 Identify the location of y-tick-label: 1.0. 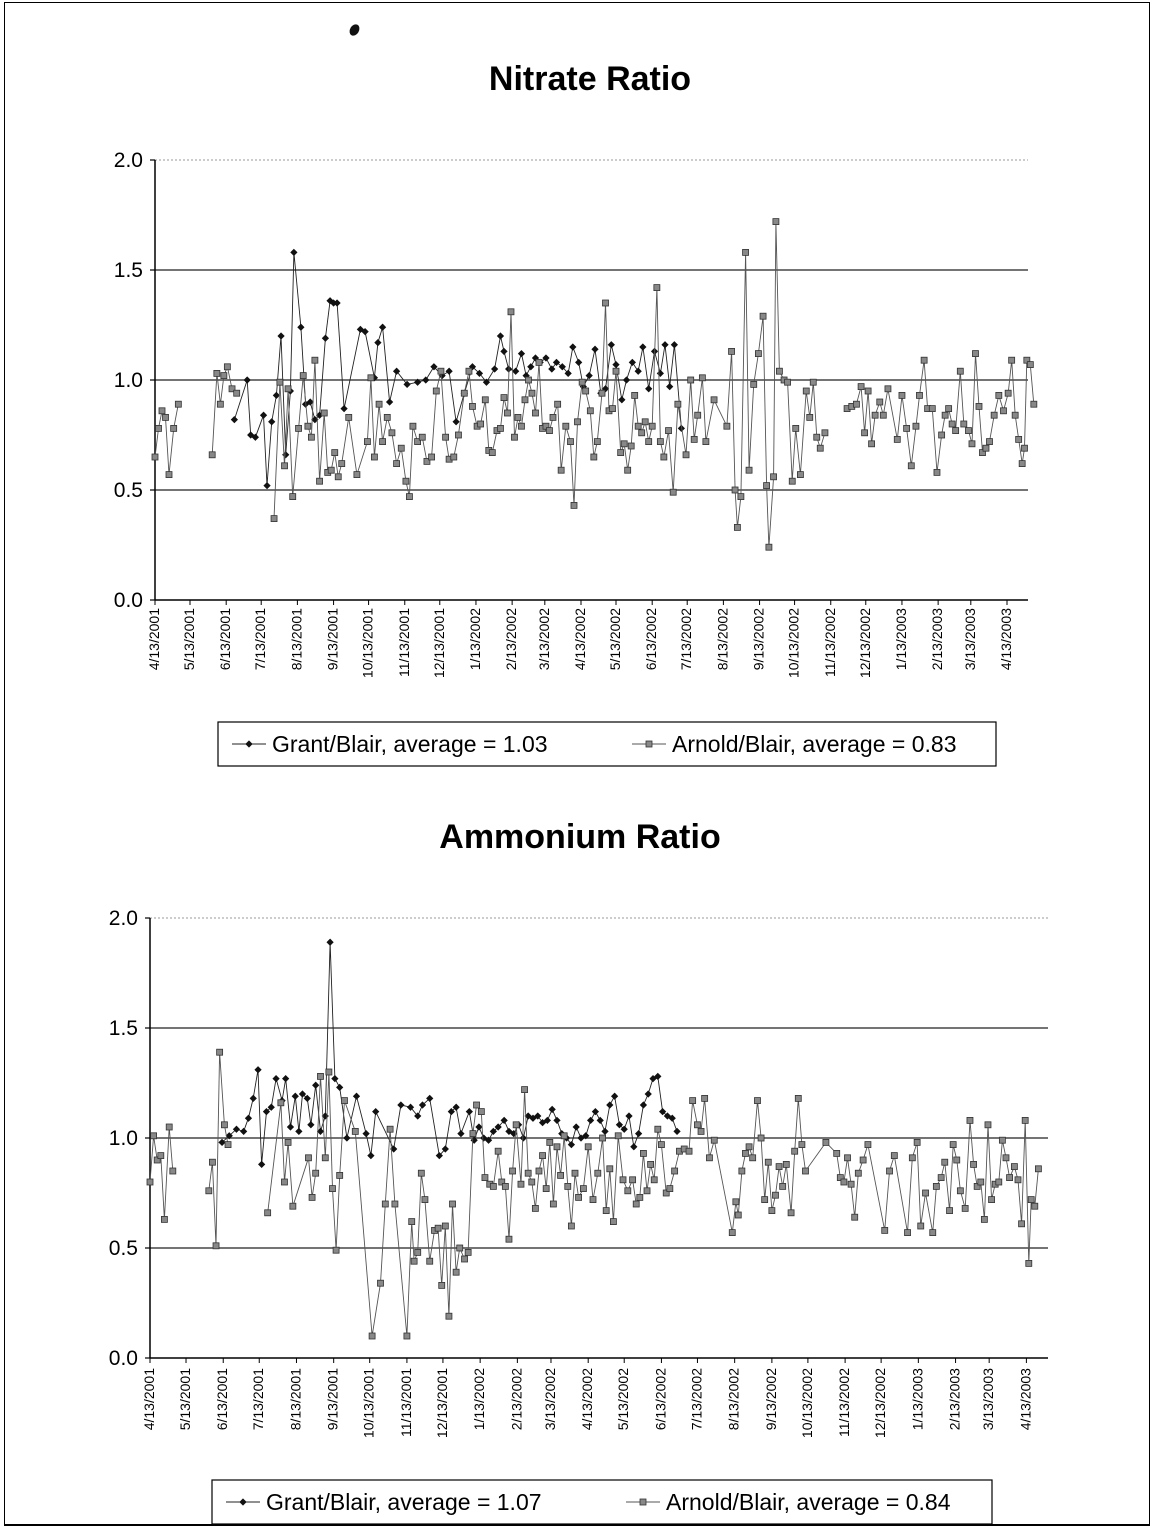
(123, 1138).